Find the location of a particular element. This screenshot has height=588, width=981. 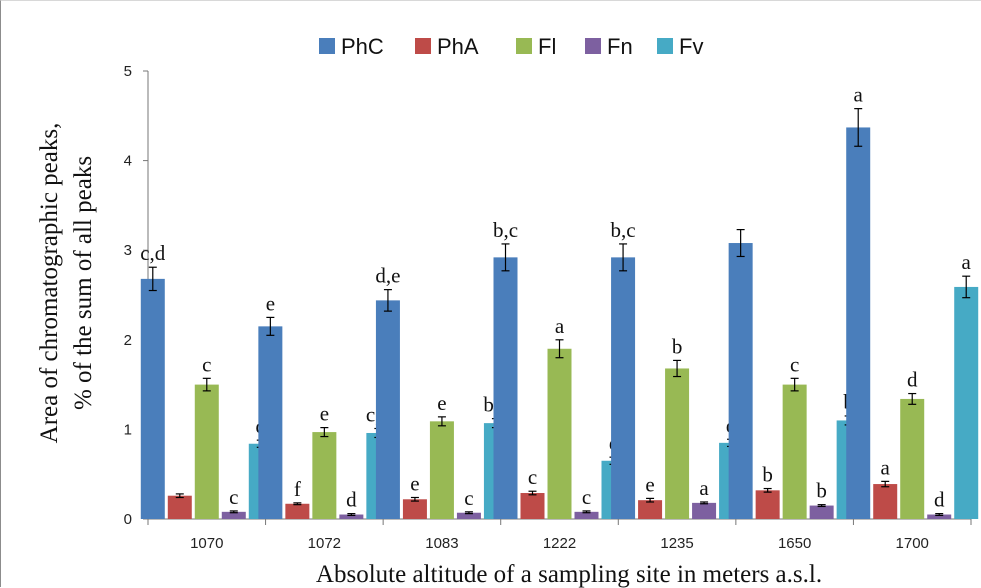

legend-swatch-pha is located at coordinates (423, 46).